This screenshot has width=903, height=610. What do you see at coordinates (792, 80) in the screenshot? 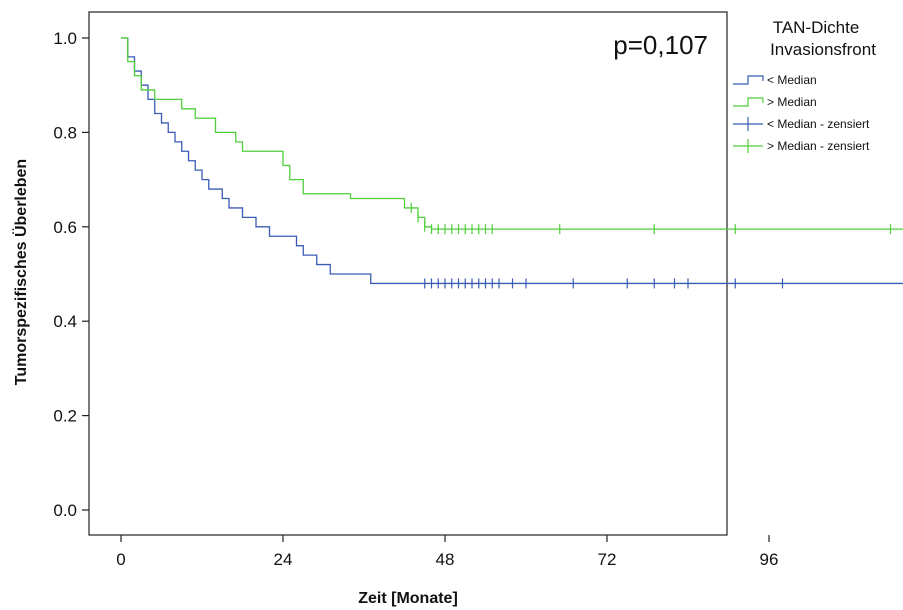
I see `legend-label: < Median` at bounding box center [792, 80].